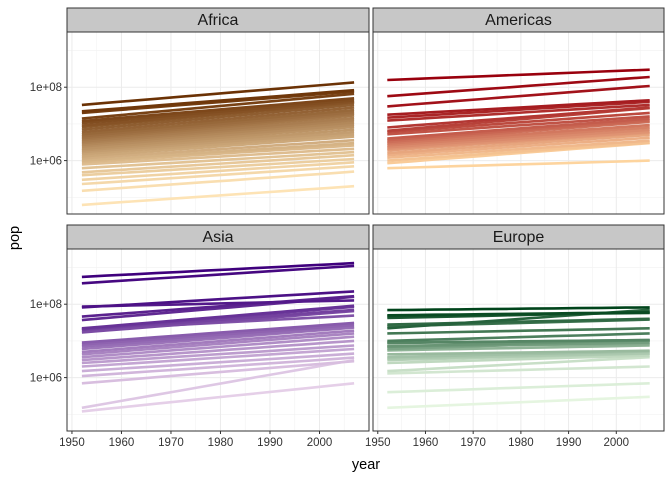  What do you see at coordinates (218, 20) in the screenshot?
I see `strip-label-africa: Africa` at bounding box center [218, 20].